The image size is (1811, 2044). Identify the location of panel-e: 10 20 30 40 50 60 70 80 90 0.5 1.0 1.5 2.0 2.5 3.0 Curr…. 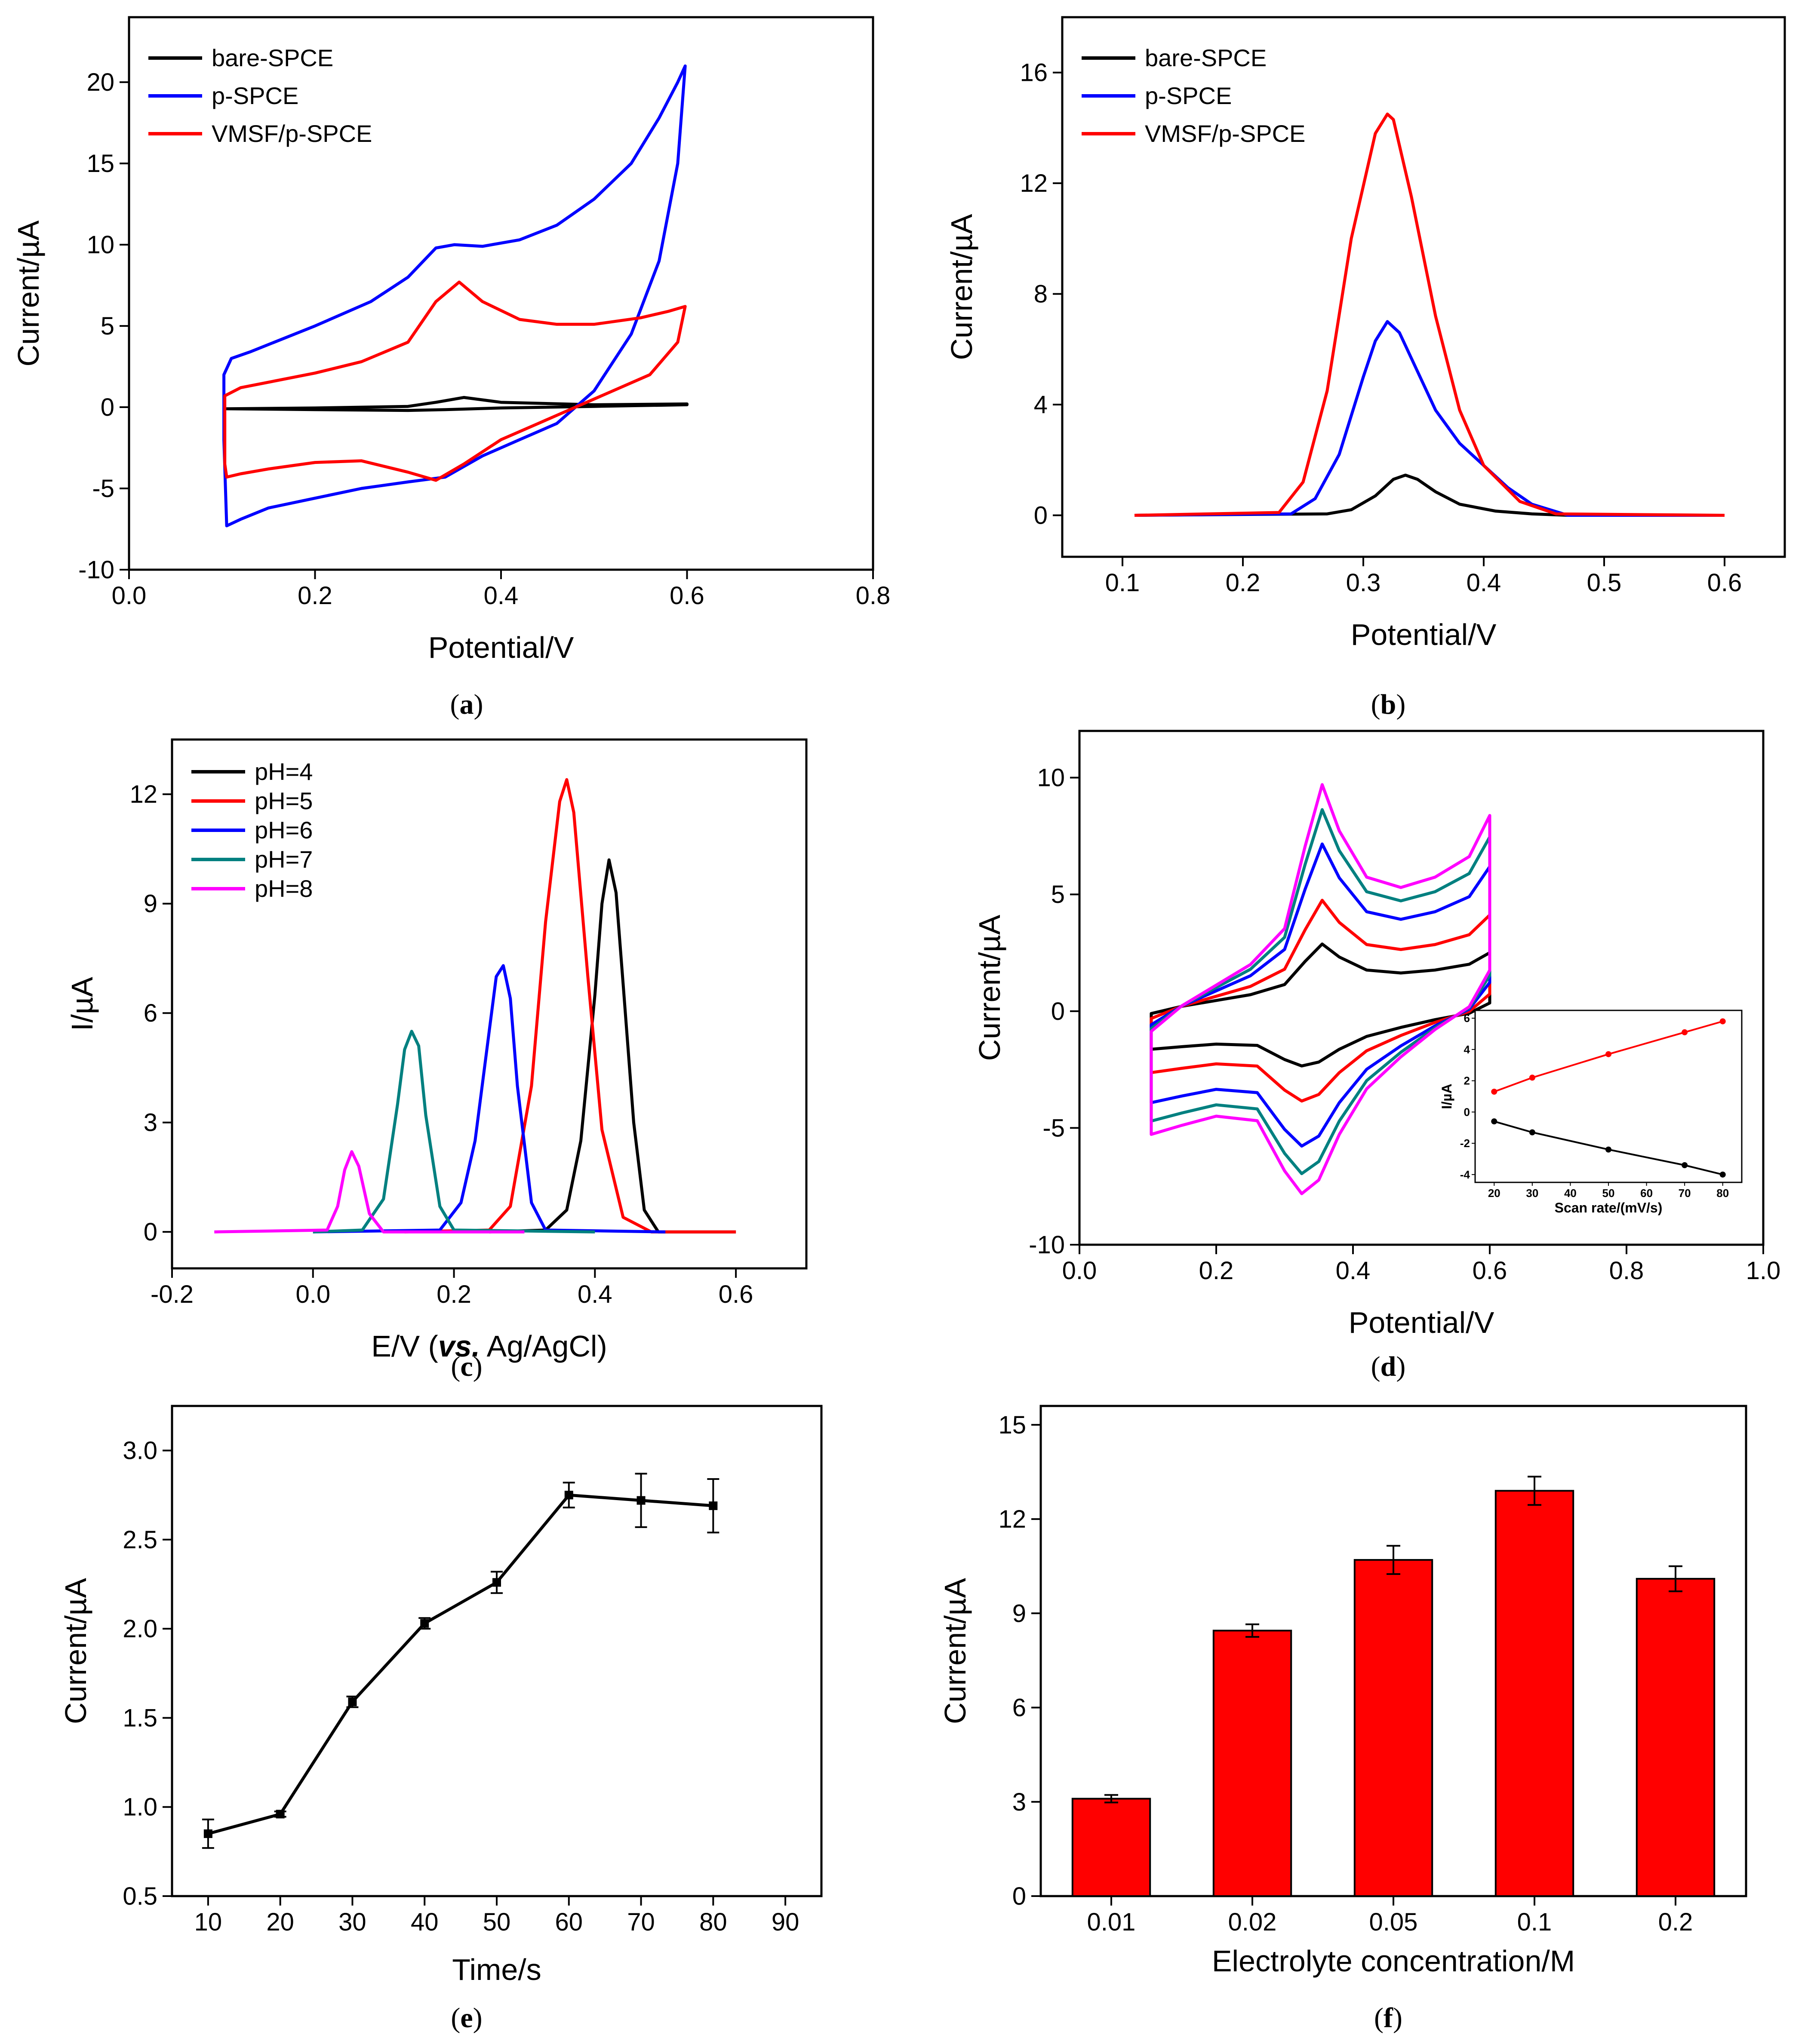
(441, 1719).